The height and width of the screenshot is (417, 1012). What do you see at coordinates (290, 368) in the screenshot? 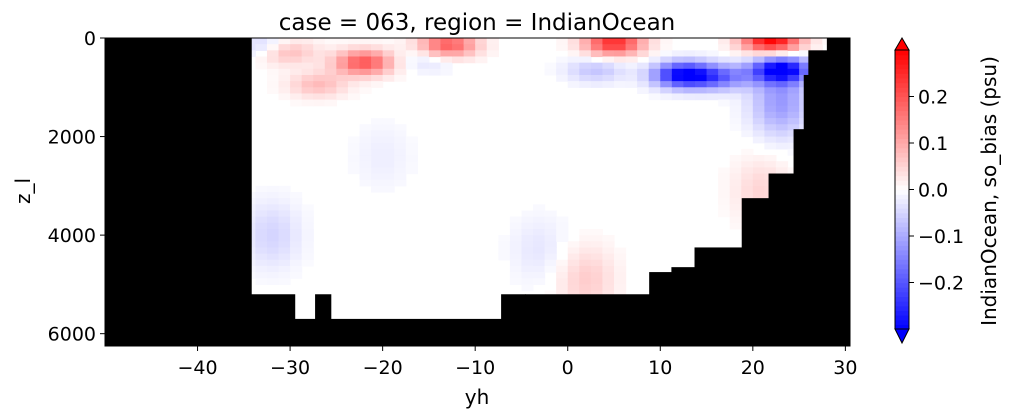
I see `x-tick-label: −30` at bounding box center [290, 368].